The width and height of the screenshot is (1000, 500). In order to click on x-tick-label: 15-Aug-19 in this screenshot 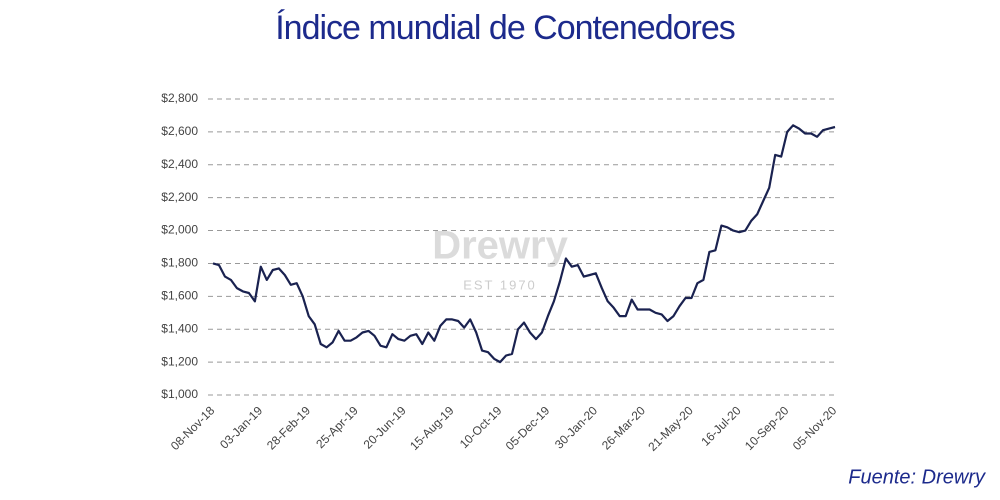, I will do `click(432, 428)`.